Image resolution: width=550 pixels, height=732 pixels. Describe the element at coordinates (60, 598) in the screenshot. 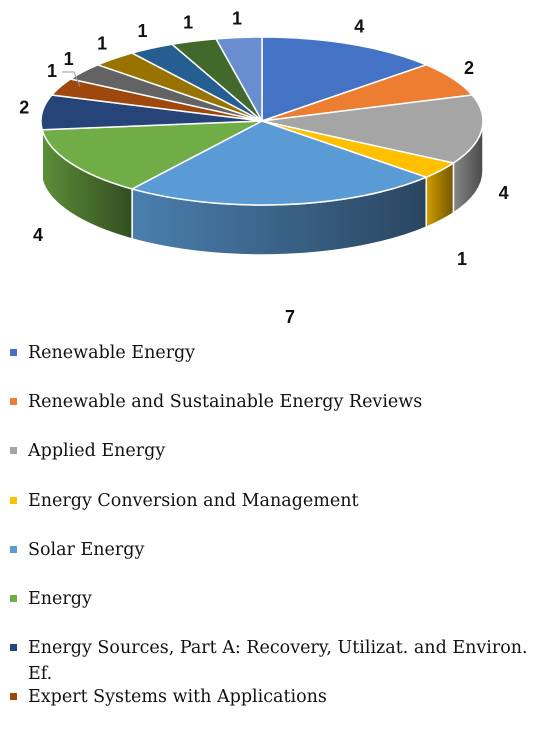

I see `legend-label: Energy` at that location.